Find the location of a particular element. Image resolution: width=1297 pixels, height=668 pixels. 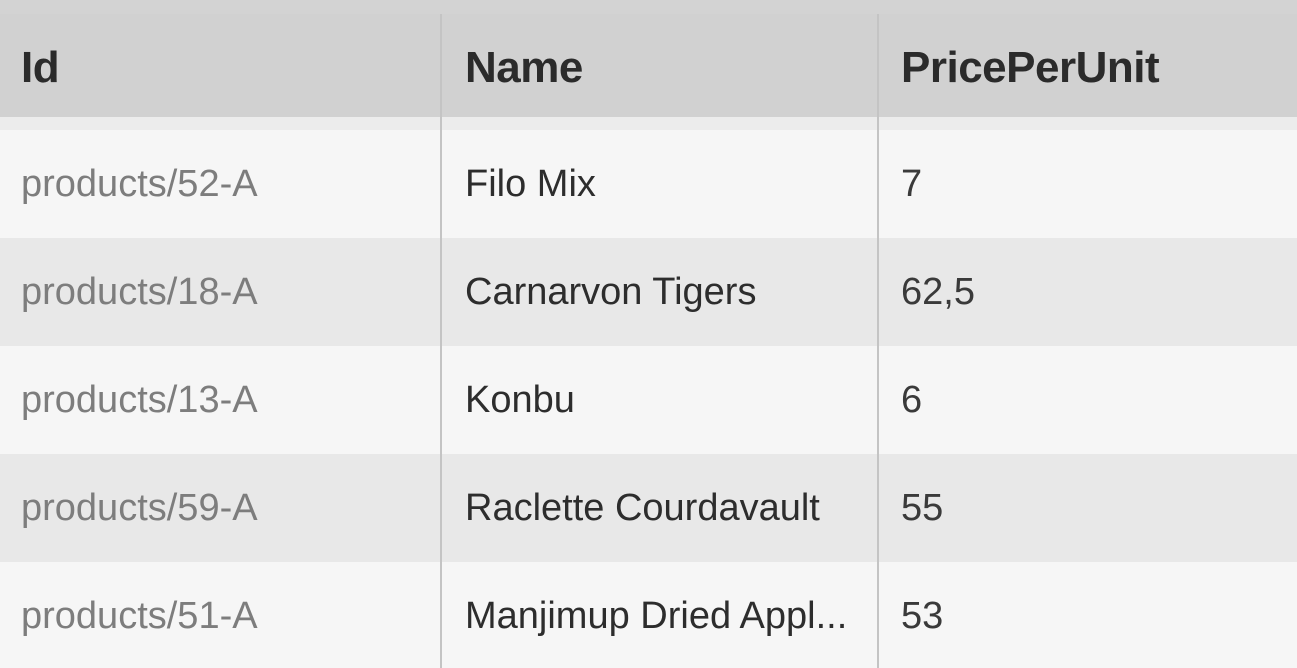

column-resize-handle-id is located at coordinates (441, 341).